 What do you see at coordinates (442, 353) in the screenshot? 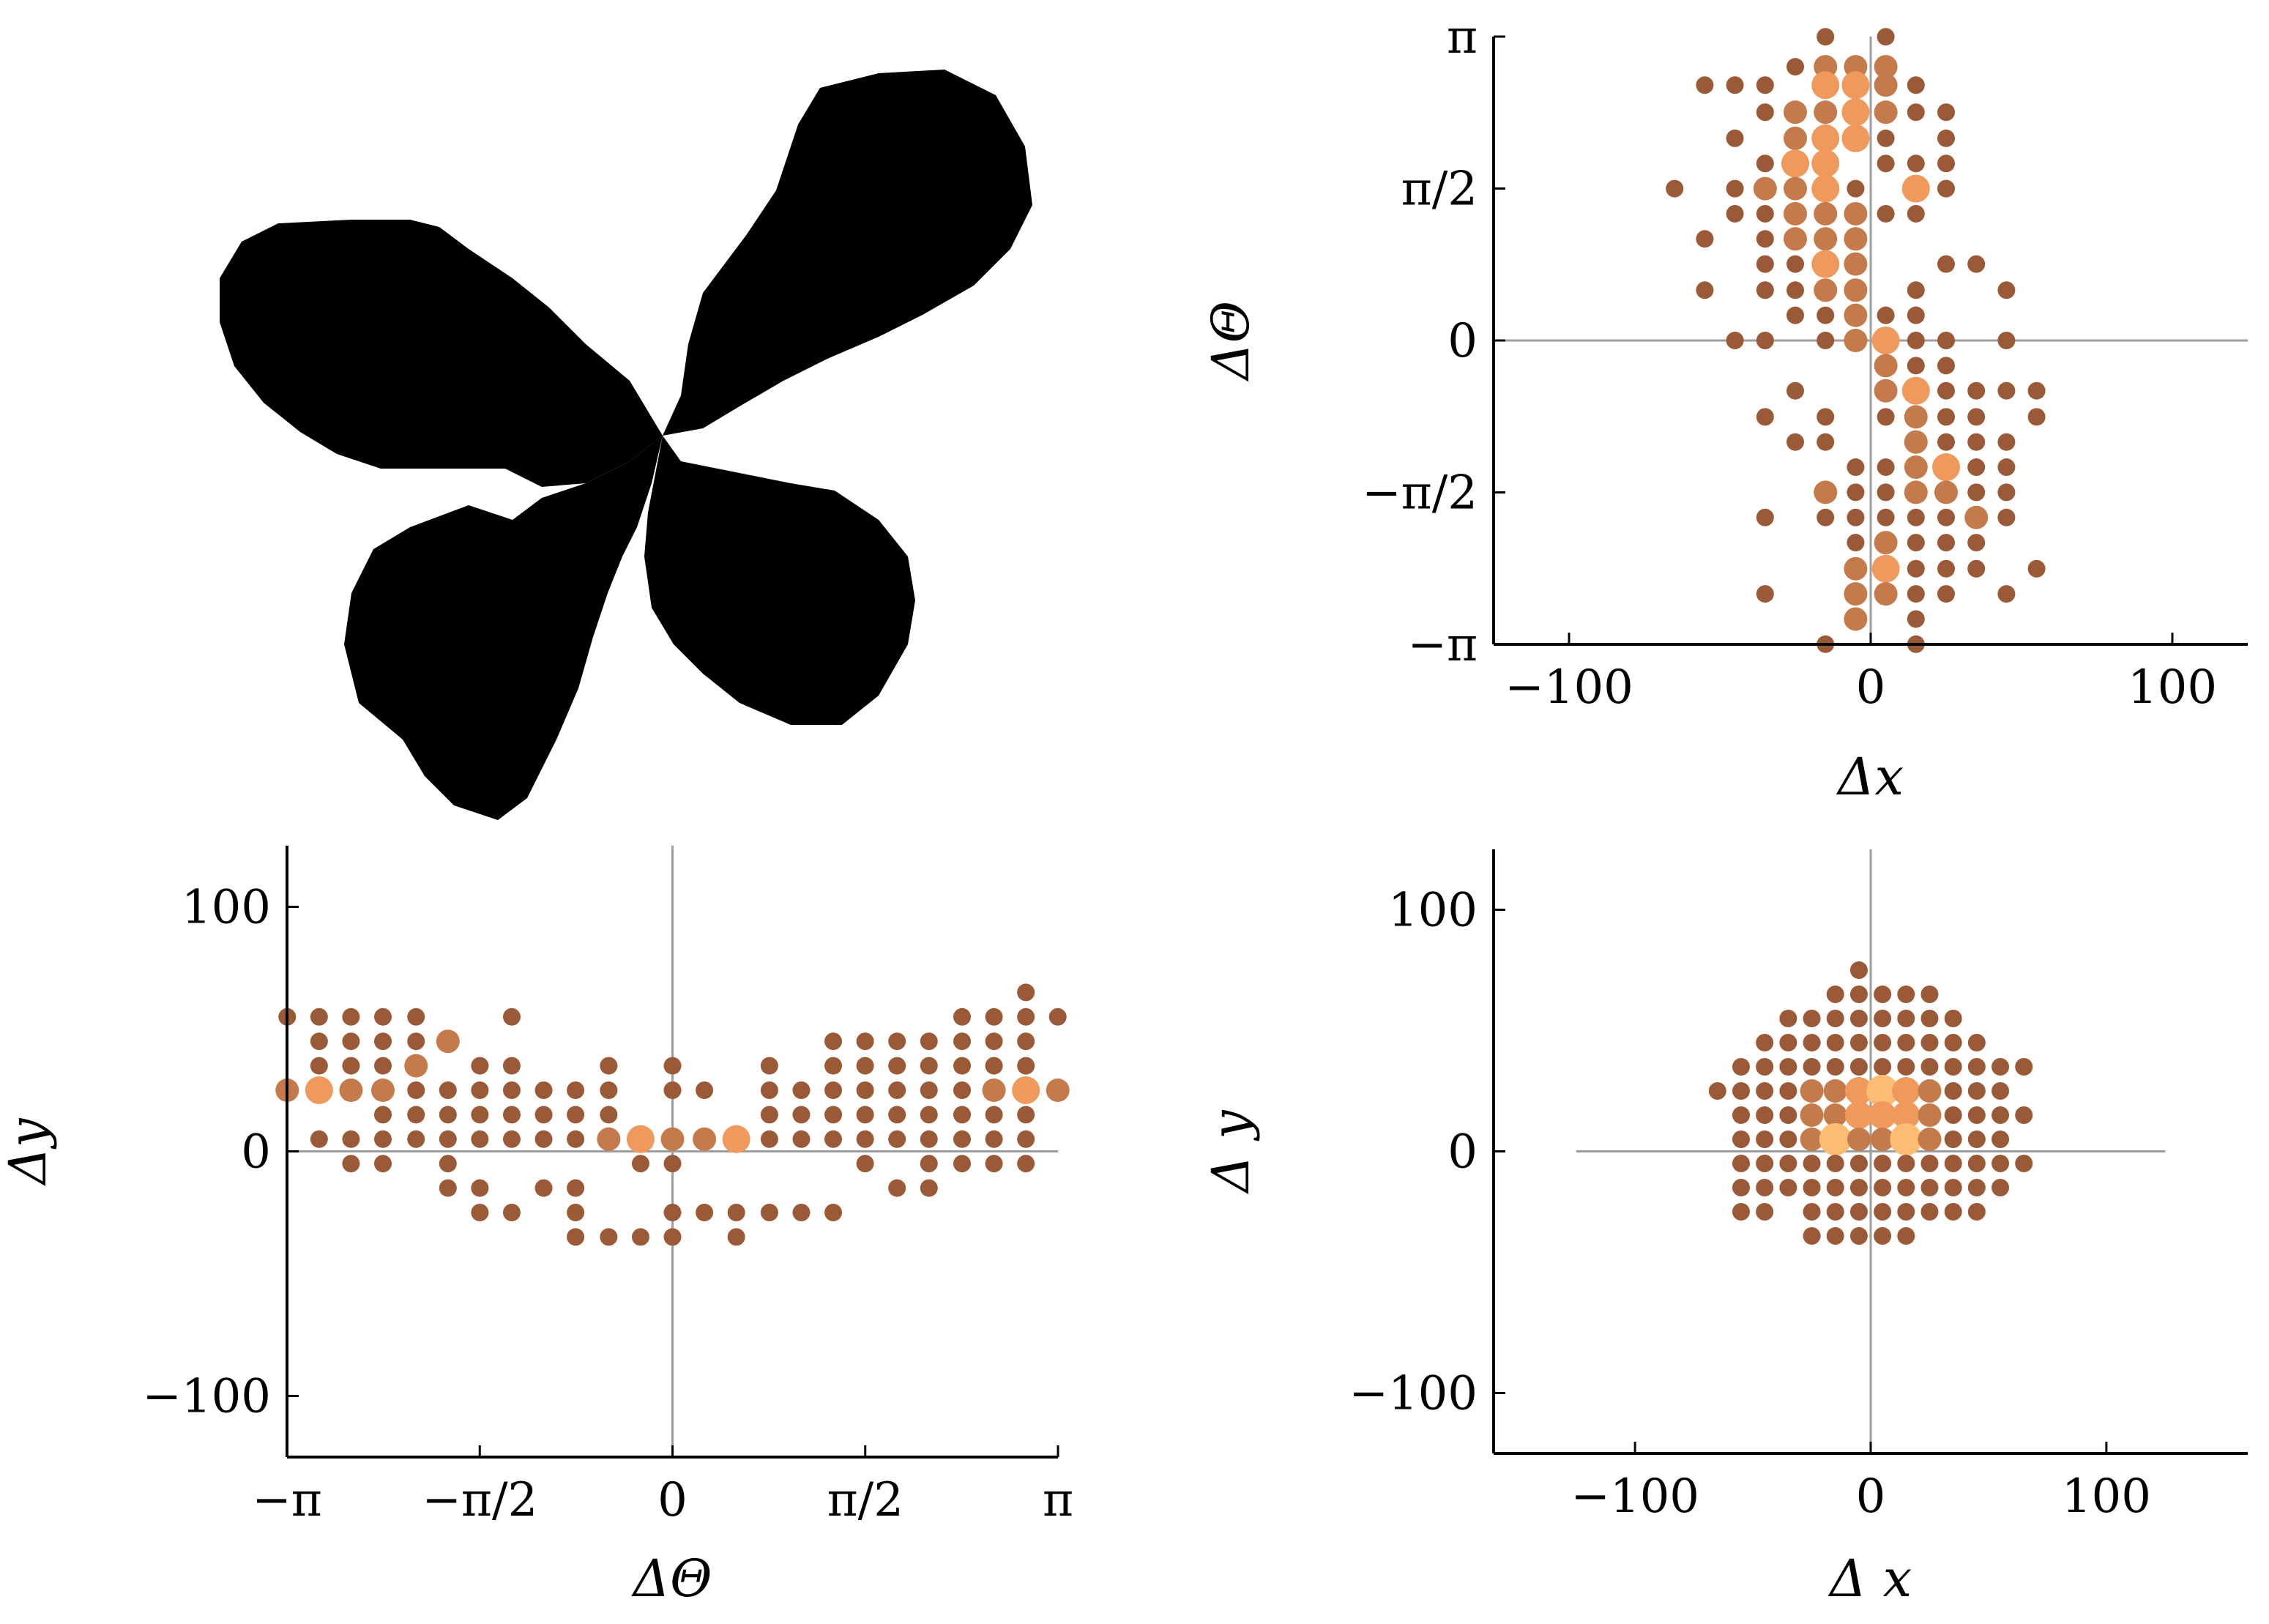
I see `clover-petal-top-left` at bounding box center [442, 353].